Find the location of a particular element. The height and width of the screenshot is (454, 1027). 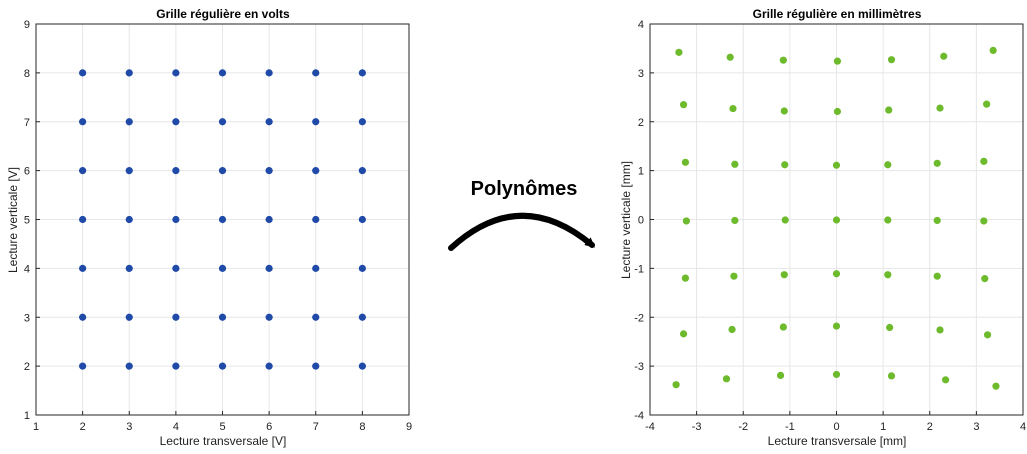

y-tick-label: -1 is located at coordinates (639, 269).